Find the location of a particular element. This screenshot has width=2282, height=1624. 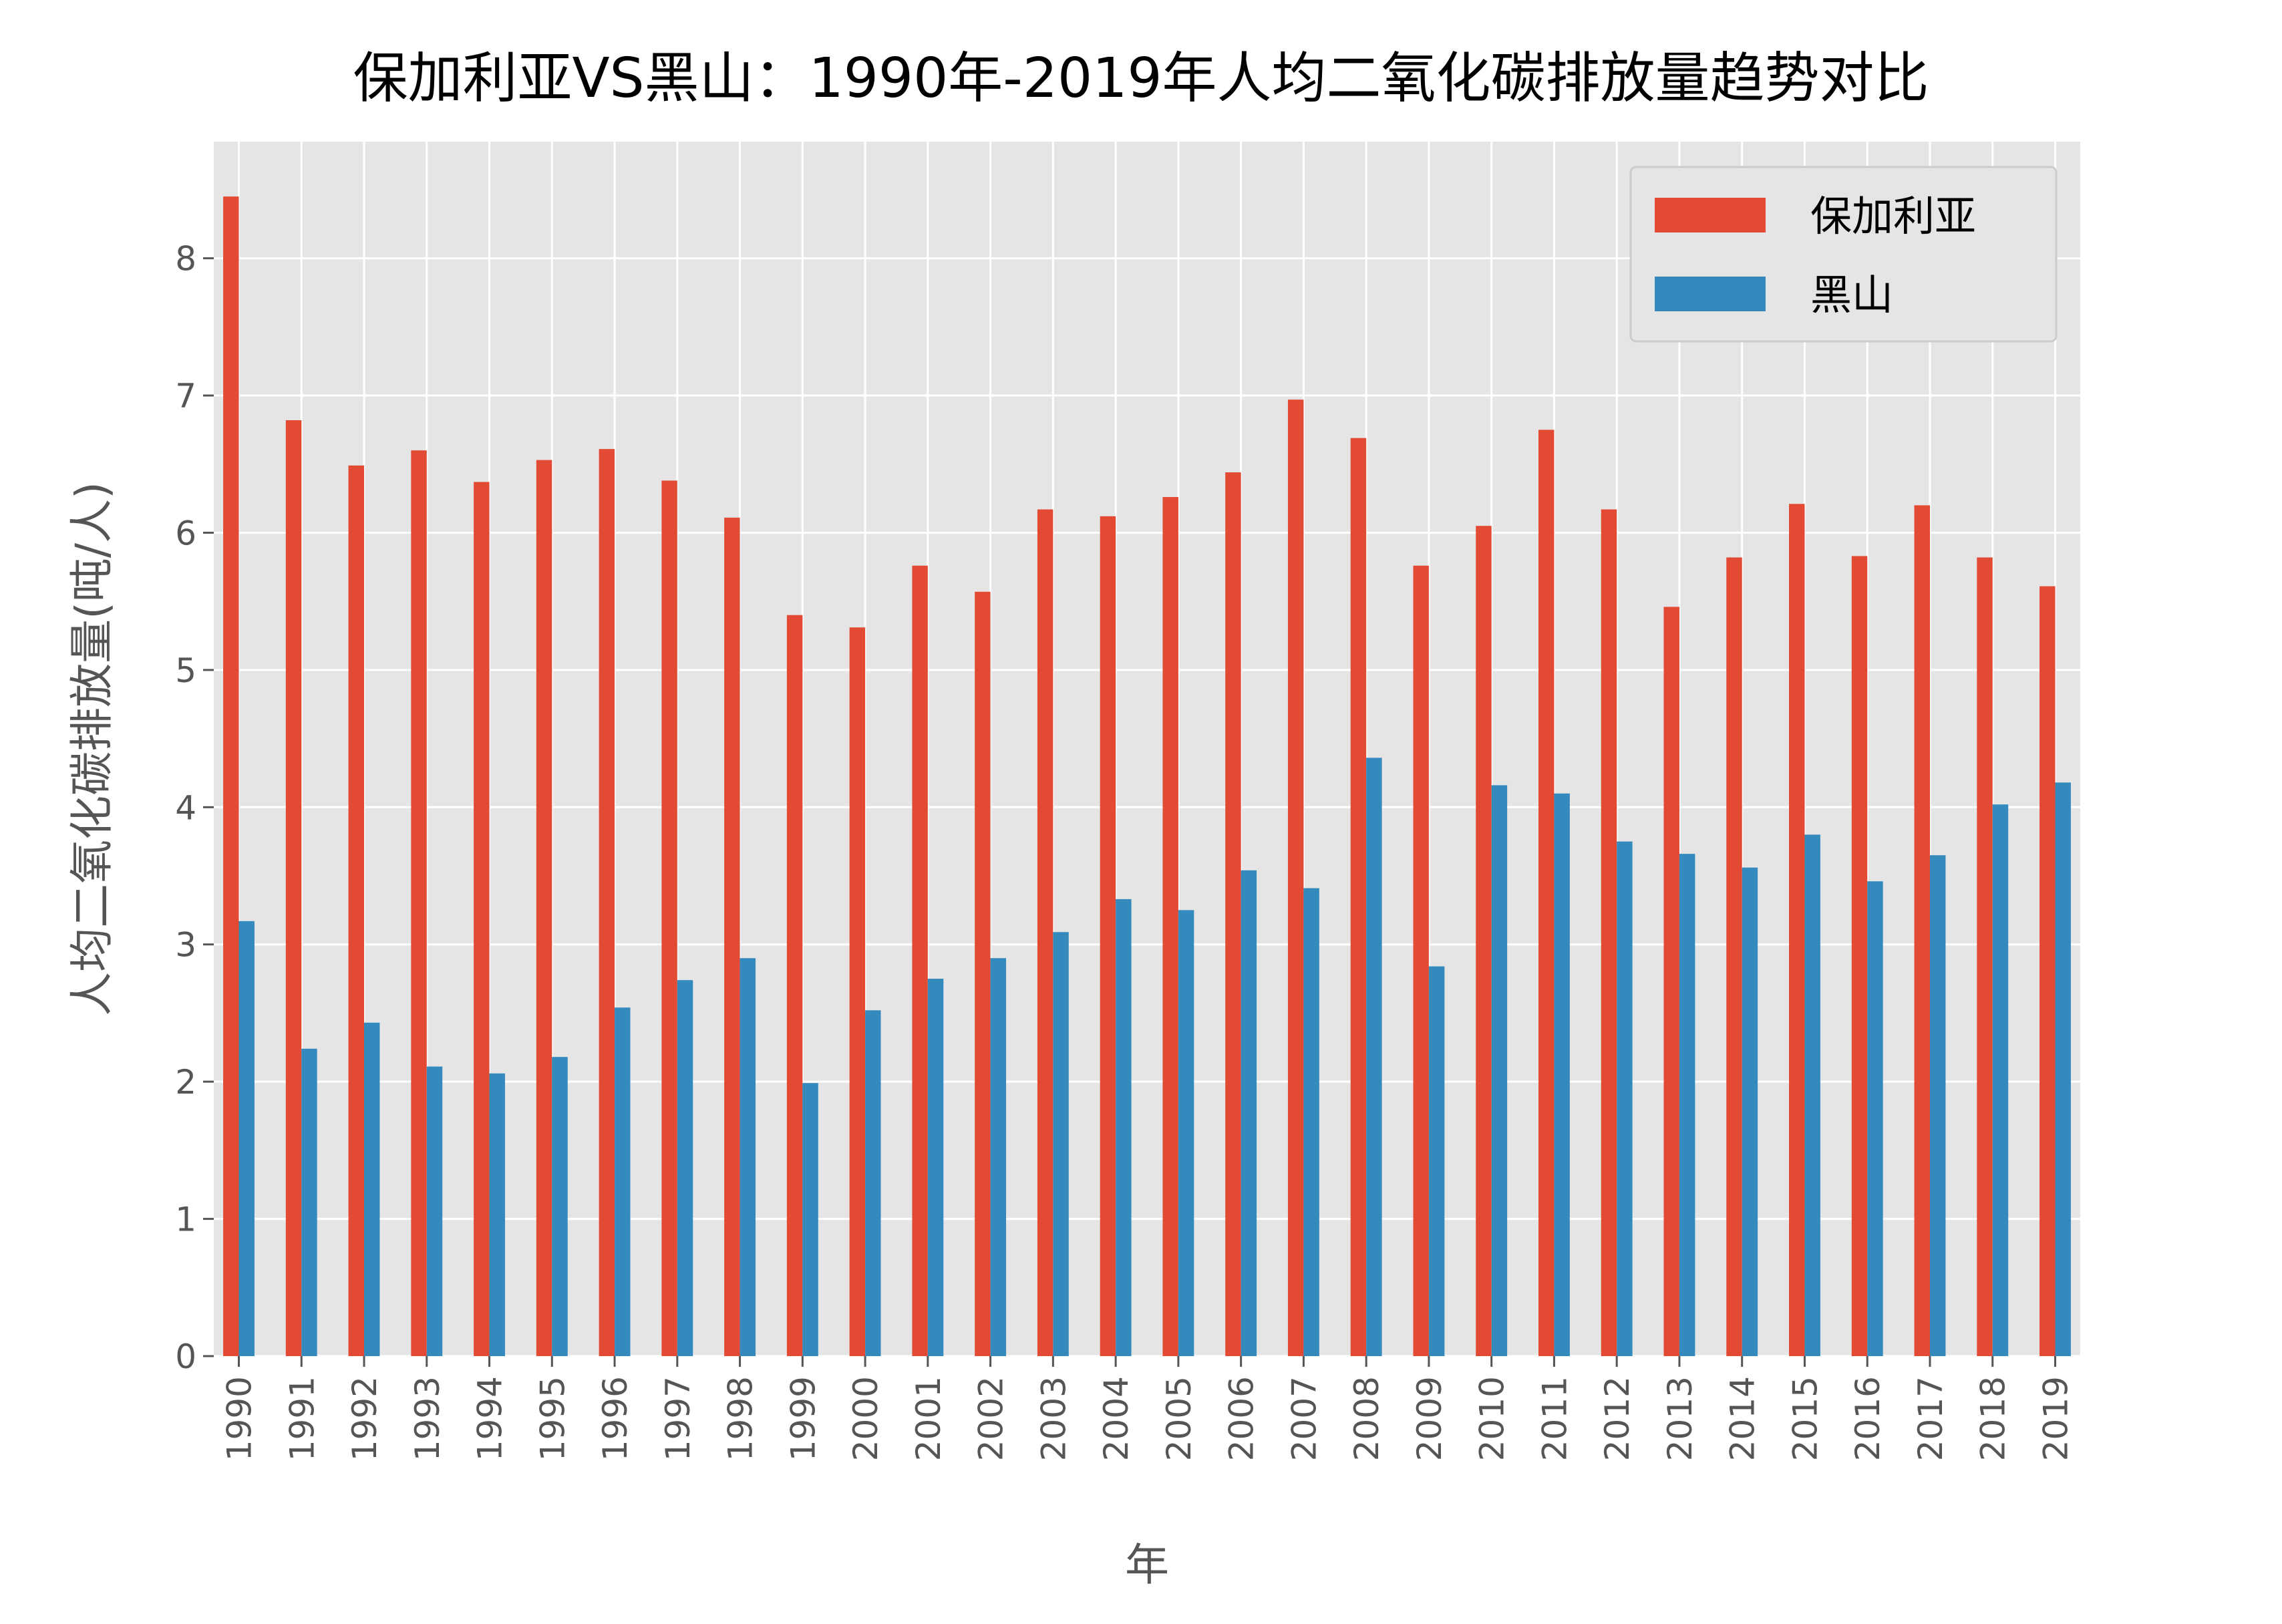

bar-montenegro-2000 is located at coordinates (873, 1183).